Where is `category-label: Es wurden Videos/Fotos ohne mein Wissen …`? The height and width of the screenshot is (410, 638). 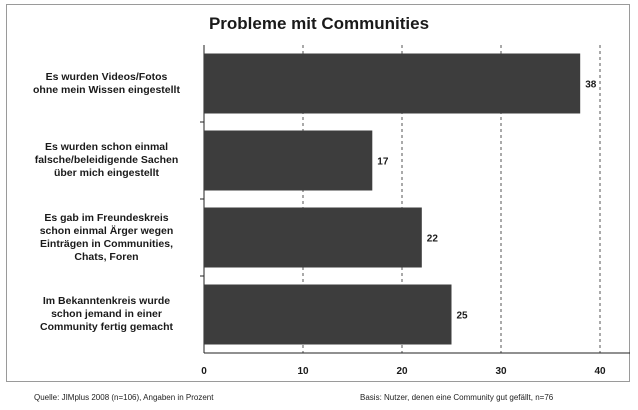
category-label: Es wurden Videos/Fotos ohne mein Wissen … is located at coordinates (106, 83).